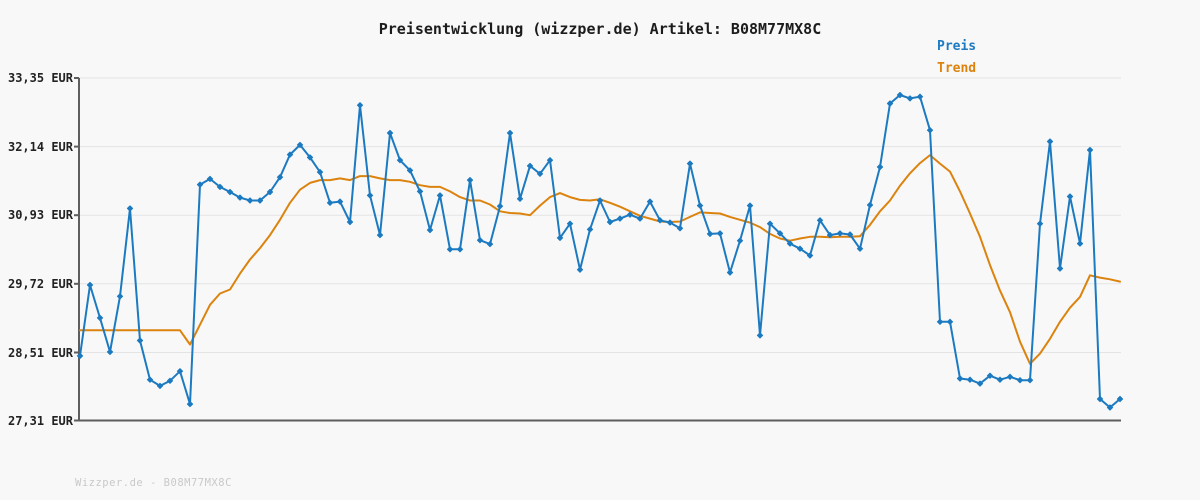 The height and width of the screenshot is (500, 1200). I want to click on legend-preis-label: Preis, so click(957, 46).